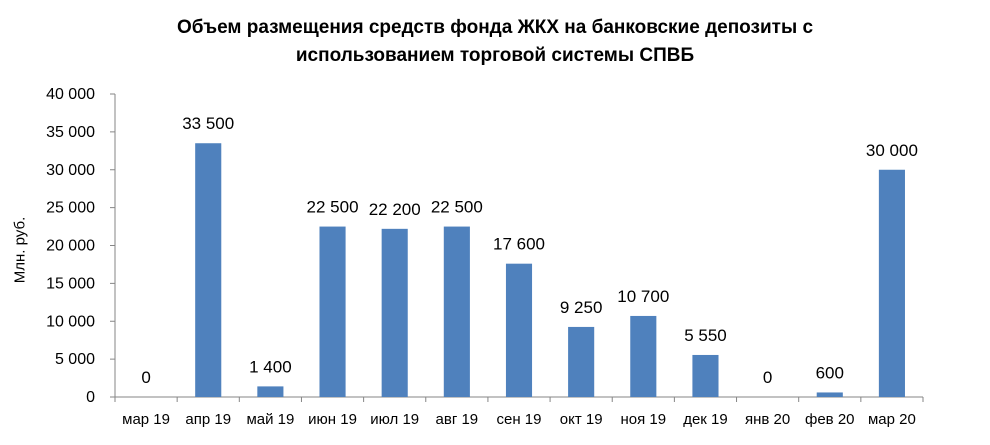 The height and width of the screenshot is (445, 990). What do you see at coordinates (270, 419) in the screenshot?
I see `x-tick-label: май 19` at bounding box center [270, 419].